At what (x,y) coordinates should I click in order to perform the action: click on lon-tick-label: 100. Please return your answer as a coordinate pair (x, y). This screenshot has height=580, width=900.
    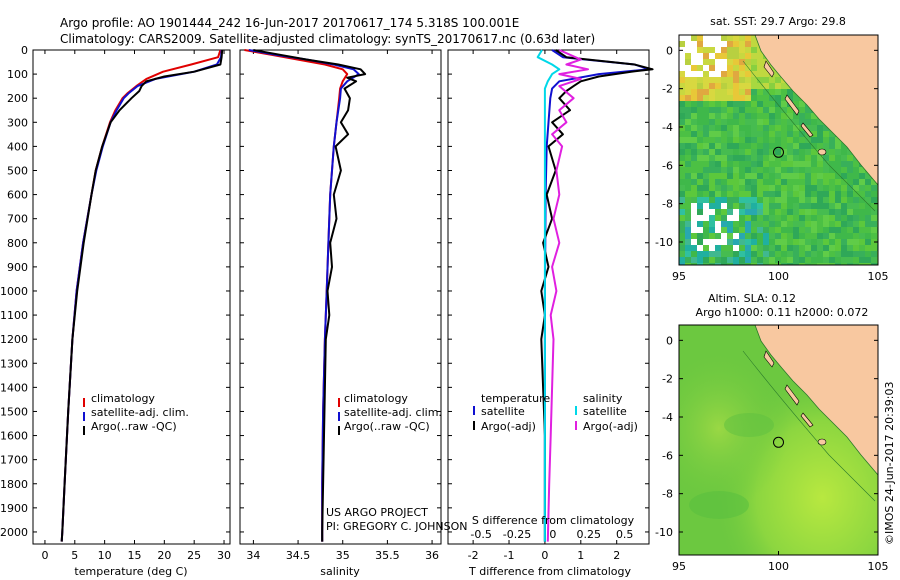
    Looking at the image, I should click on (778, 566).